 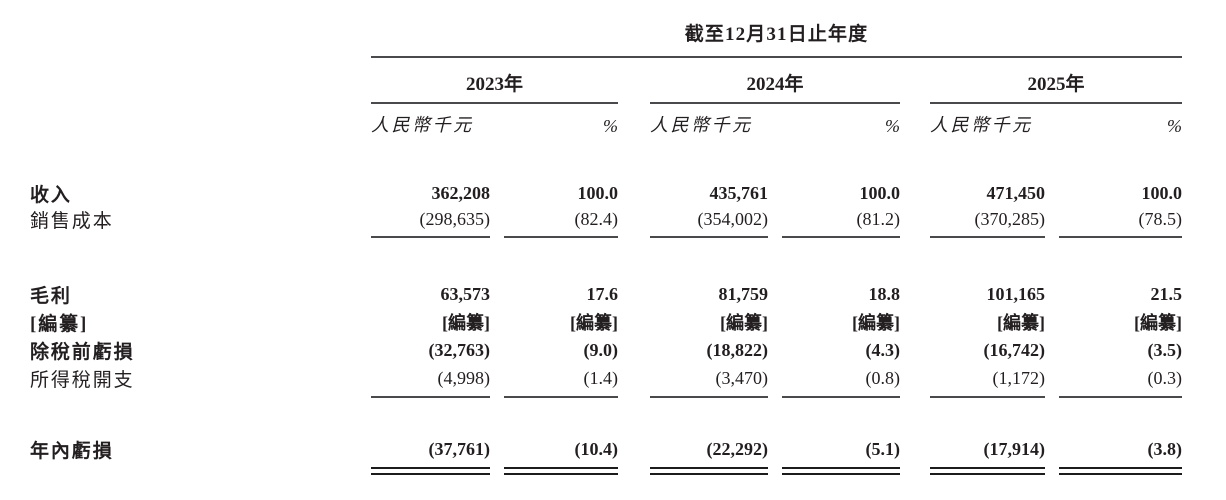 I want to click on year-header-2023: 2023年, so click(x=494, y=81).